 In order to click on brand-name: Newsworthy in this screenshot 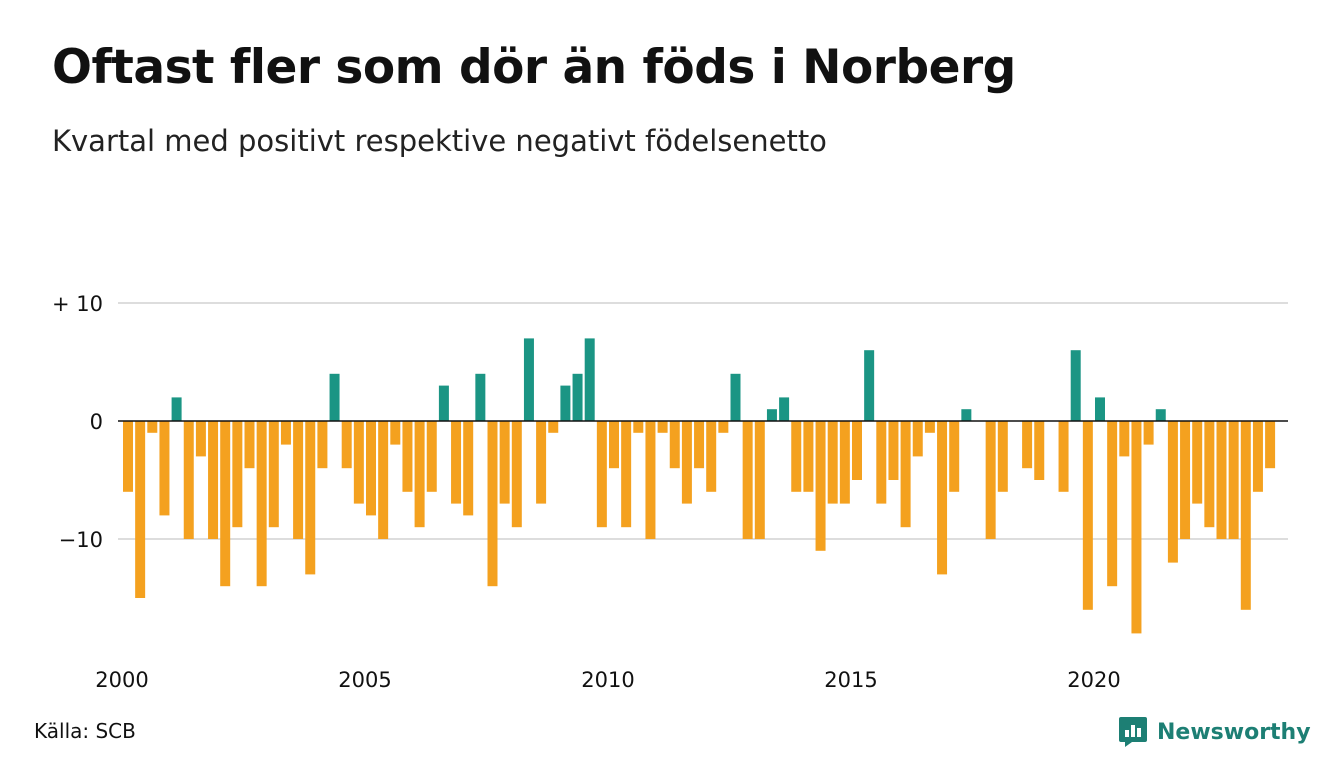, I will do `click(1234, 732)`.